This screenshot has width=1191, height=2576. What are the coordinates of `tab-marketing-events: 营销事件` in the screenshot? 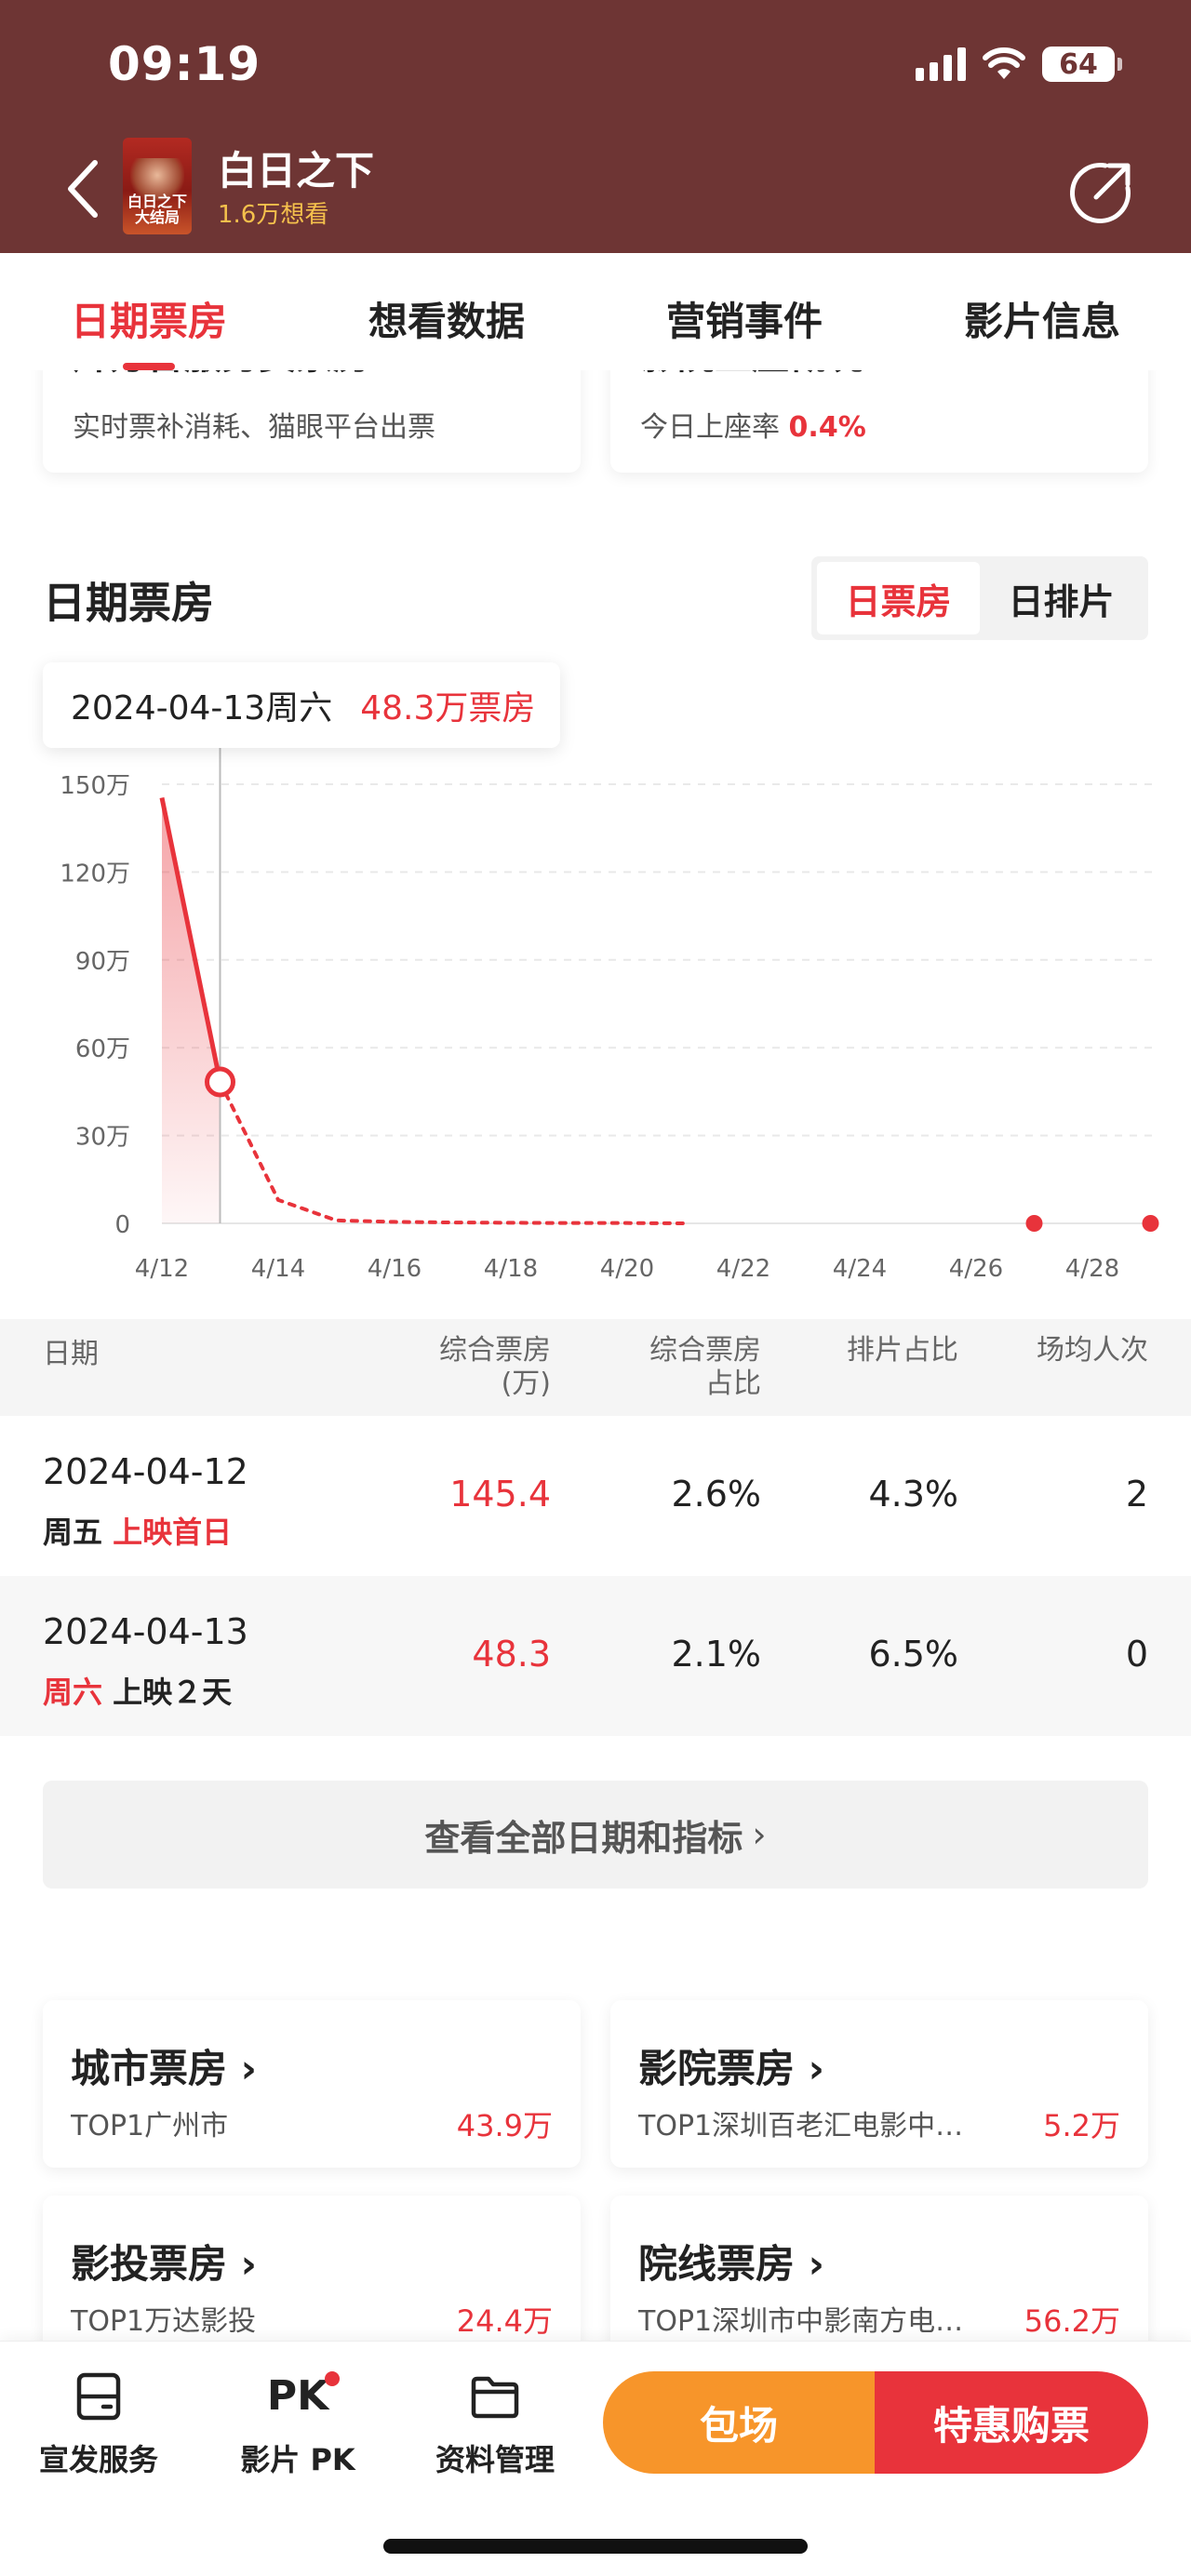 It's located at (744, 321).